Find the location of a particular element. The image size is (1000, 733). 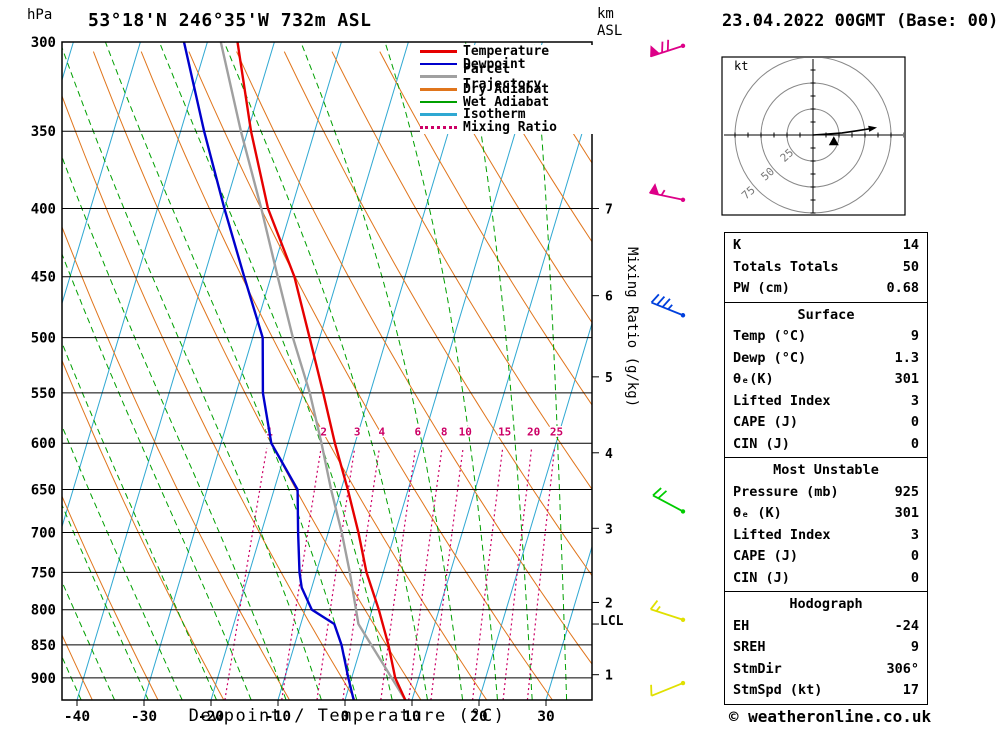

pressure-tick-label: 750 is located at coordinates (43, 573).